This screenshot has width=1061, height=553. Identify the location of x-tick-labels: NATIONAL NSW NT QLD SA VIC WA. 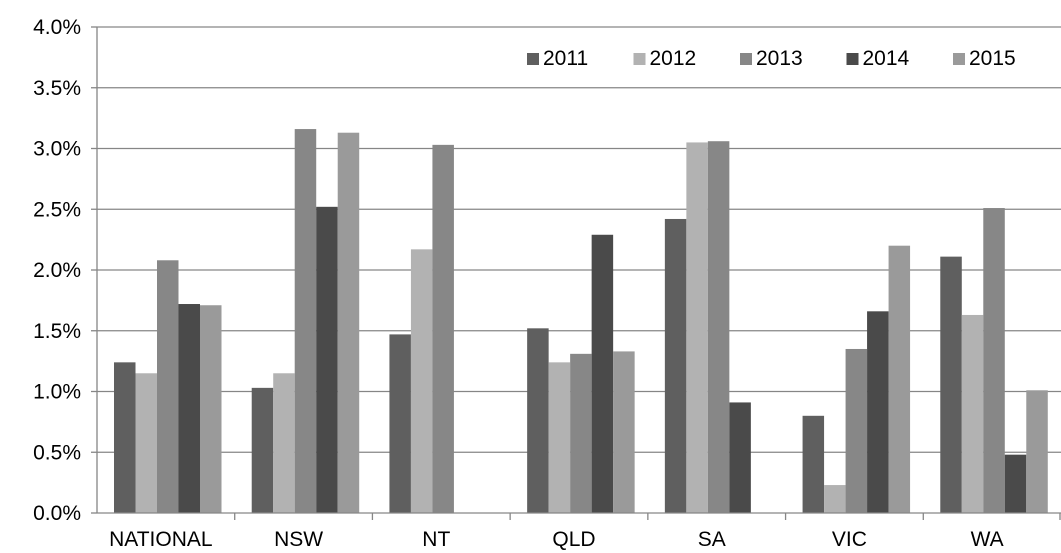
(556, 539).